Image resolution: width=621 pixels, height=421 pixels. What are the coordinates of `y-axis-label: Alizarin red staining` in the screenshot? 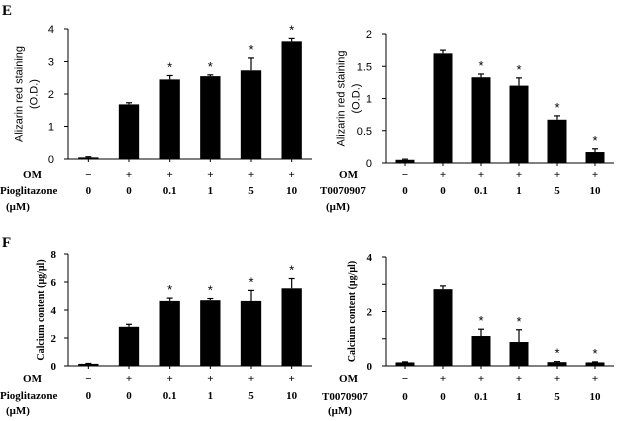 It's located at (20, 94).